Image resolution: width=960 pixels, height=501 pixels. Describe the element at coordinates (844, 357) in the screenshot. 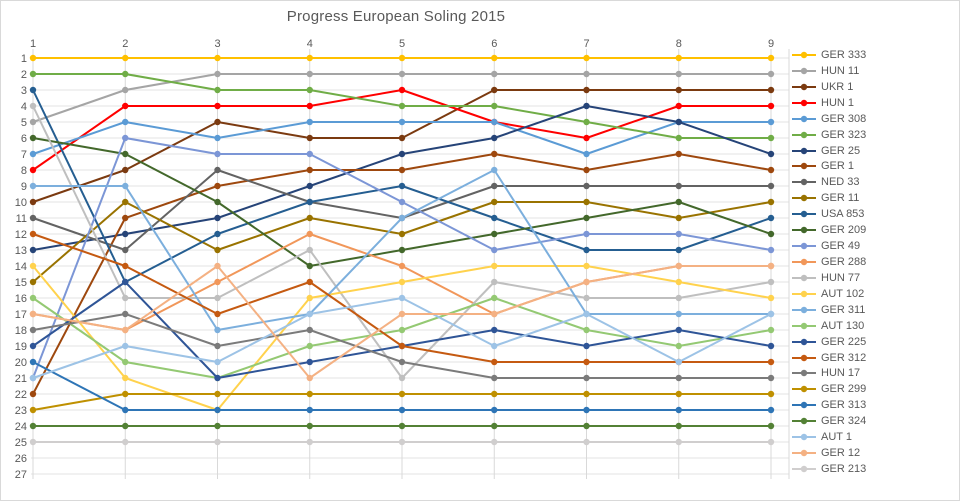

I see `legend-label: GER 312` at that location.